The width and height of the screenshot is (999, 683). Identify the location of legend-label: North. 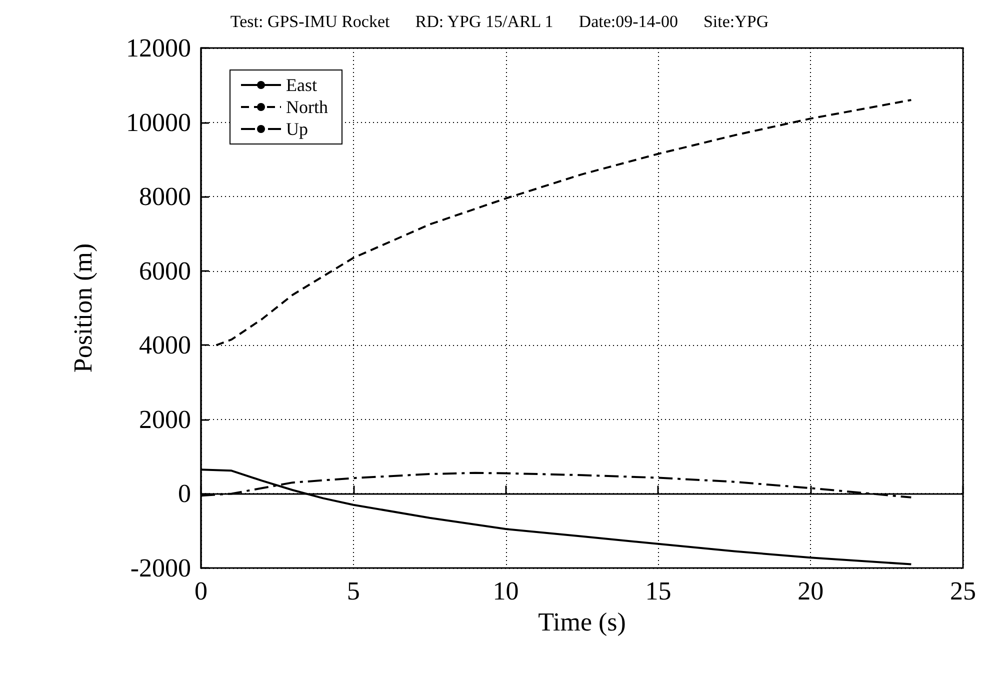
(307, 107).